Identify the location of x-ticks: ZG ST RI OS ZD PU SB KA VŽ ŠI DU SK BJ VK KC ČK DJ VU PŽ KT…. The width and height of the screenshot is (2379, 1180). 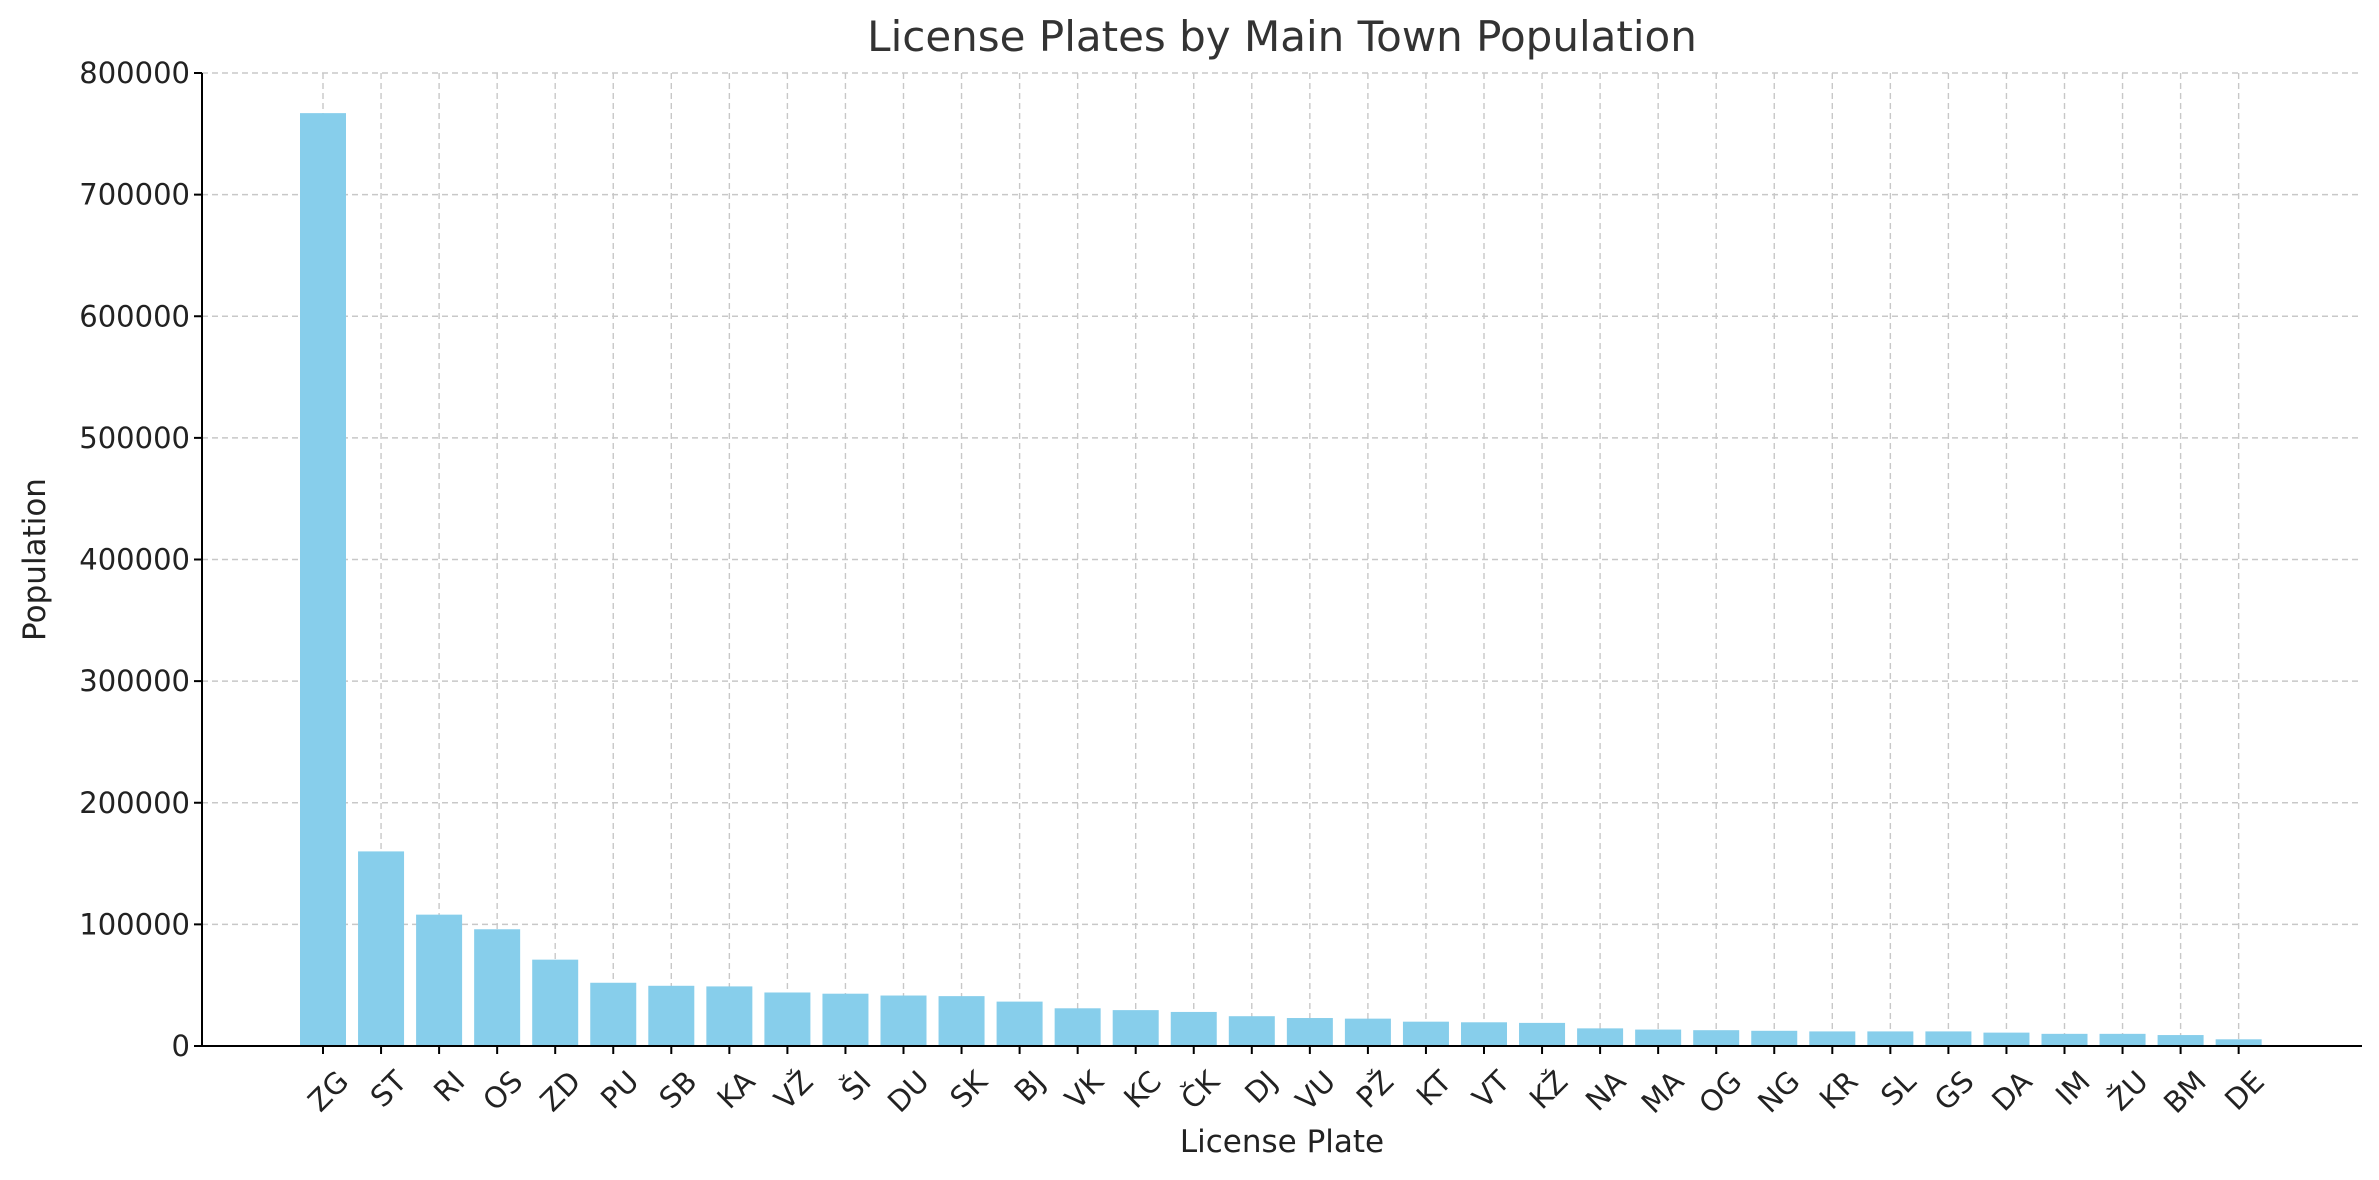
(1286, 1083).